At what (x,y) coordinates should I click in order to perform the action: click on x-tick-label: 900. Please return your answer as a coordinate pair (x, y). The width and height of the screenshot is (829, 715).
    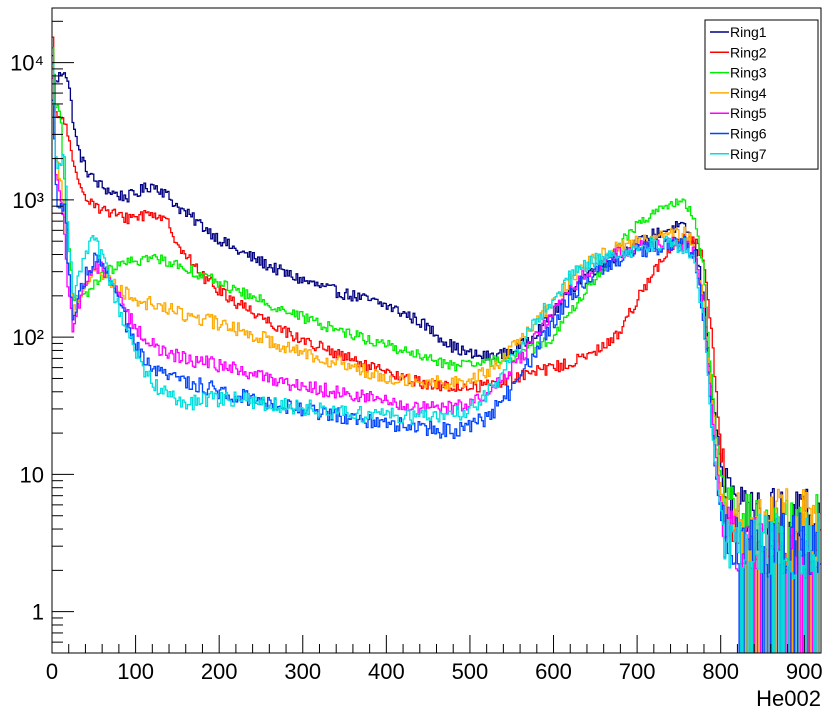
    Looking at the image, I should click on (804, 671).